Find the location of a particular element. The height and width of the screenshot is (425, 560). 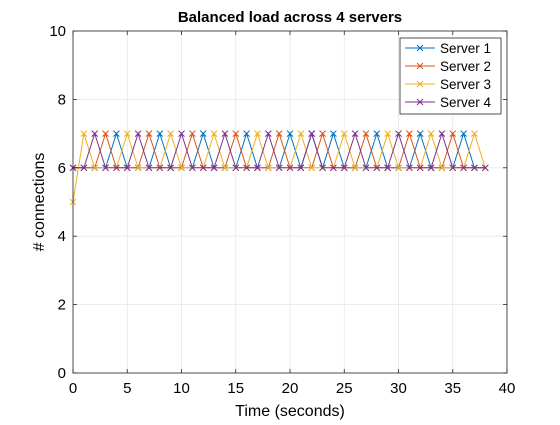

x-tick-label: 30 is located at coordinates (398, 388).